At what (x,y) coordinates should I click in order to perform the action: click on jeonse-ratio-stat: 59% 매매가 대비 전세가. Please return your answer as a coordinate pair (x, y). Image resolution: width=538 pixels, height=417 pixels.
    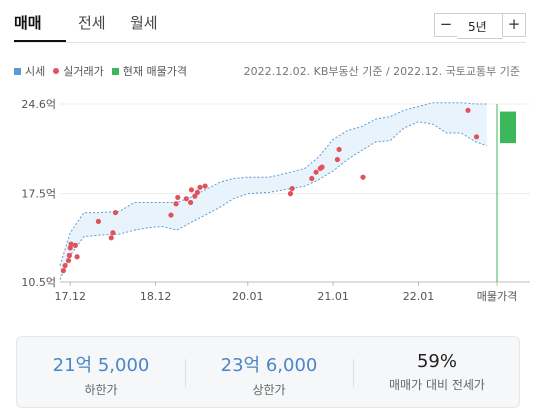
    Looking at the image, I should click on (437, 372).